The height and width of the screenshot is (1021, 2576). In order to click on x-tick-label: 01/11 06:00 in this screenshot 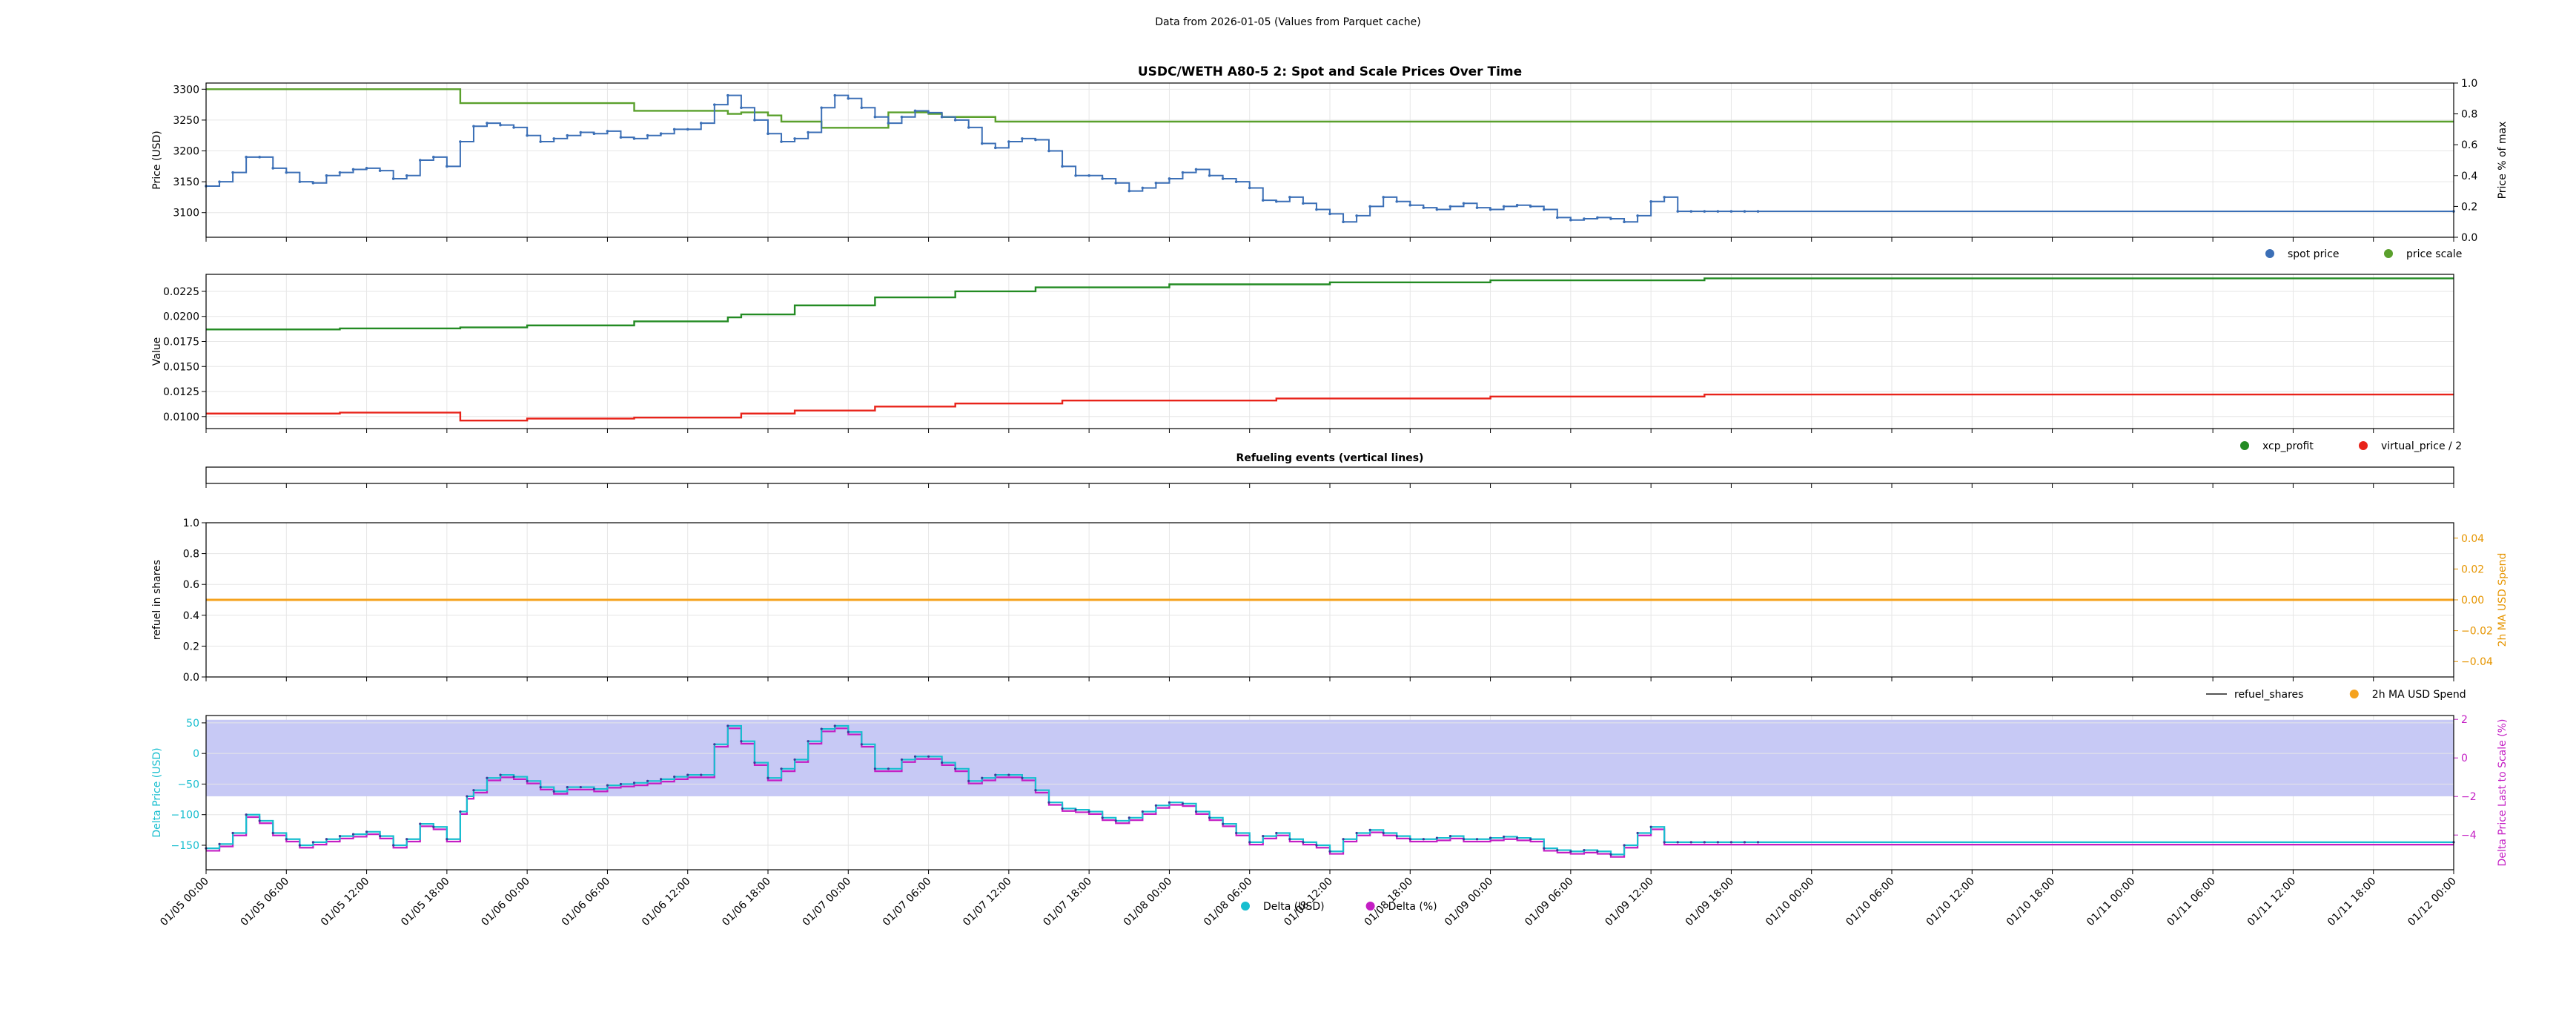, I will do `click(2191, 902)`.